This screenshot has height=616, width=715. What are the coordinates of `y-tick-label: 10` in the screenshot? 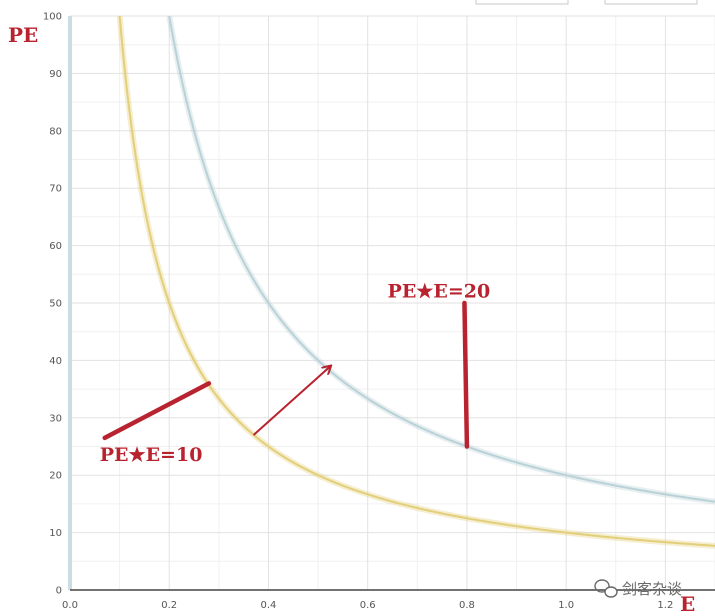 It's located at (55, 533).